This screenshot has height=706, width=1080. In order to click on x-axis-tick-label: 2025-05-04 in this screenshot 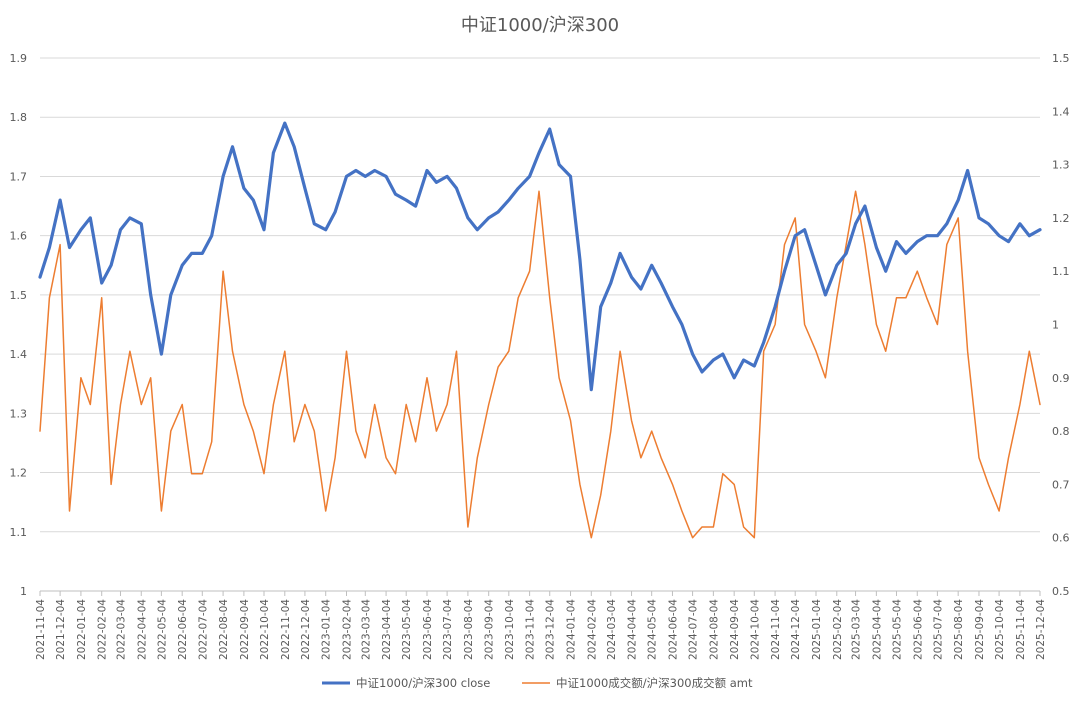, I will do `click(897, 629)`.